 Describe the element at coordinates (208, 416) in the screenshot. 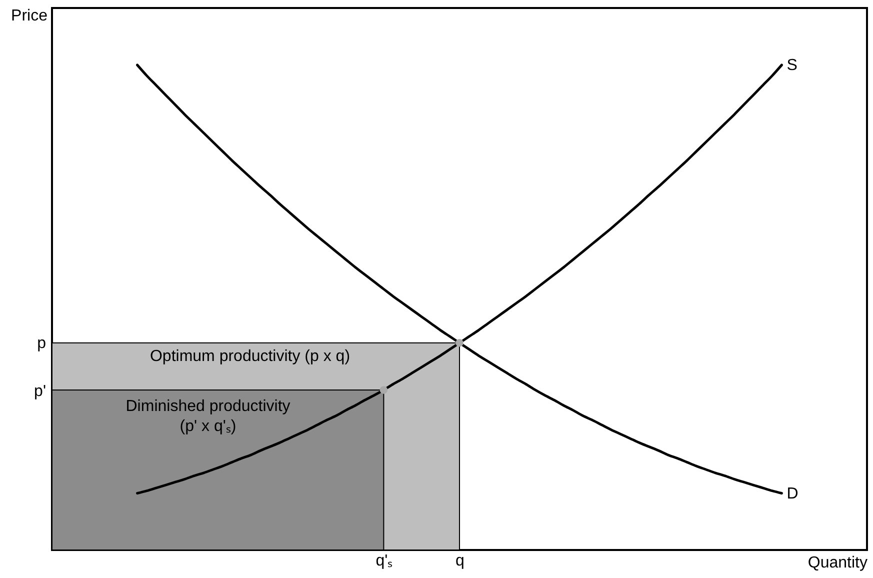

I see `annotation: Diminished productivity (p' x q'ₛ)` at that location.